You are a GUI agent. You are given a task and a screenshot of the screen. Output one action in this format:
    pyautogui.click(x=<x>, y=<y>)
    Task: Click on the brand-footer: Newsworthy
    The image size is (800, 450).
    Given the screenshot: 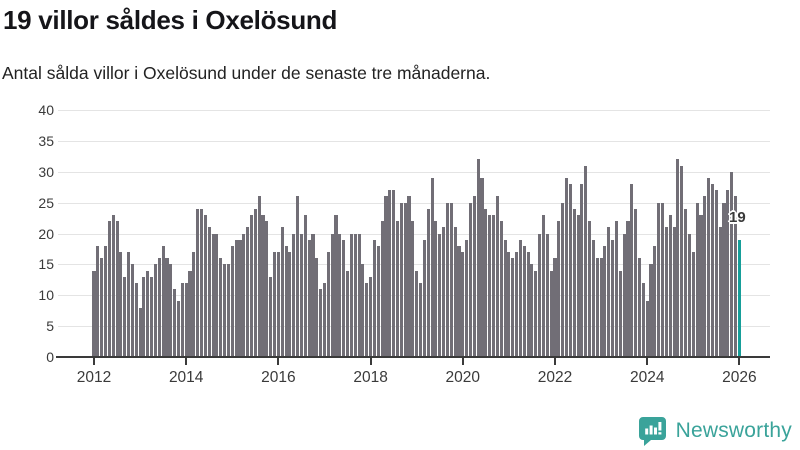 What is the action you would take?
    pyautogui.click(x=715, y=431)
    